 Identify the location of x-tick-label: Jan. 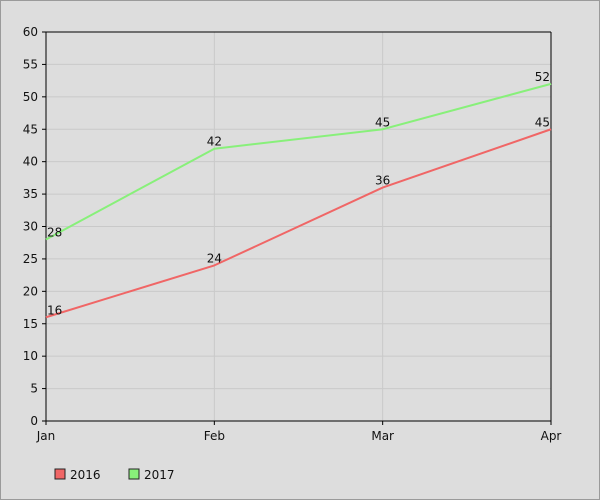
(46, 436).